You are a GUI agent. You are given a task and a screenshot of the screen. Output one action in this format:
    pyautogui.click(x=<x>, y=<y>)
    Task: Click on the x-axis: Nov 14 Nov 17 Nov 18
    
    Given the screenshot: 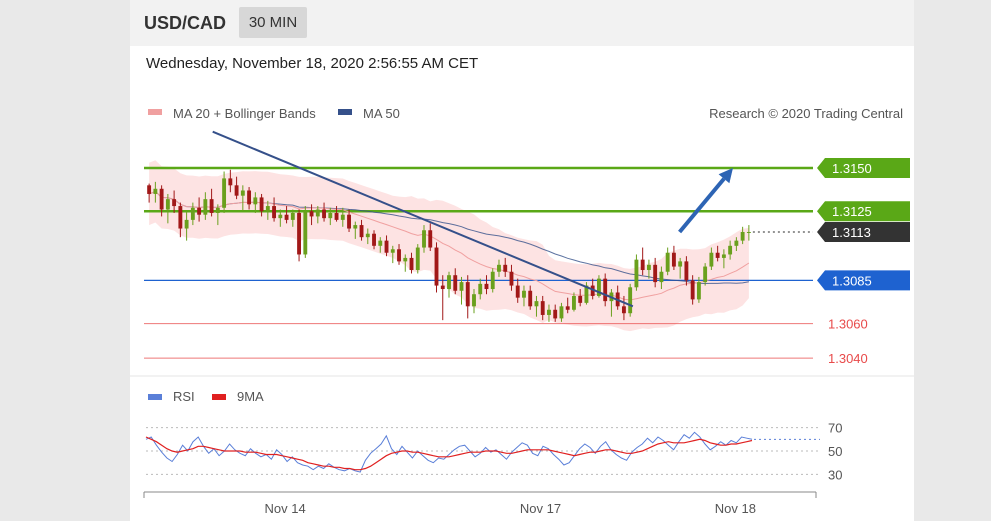 What is the action you would take?
    pyautogui.click(x=480, y=503)
    